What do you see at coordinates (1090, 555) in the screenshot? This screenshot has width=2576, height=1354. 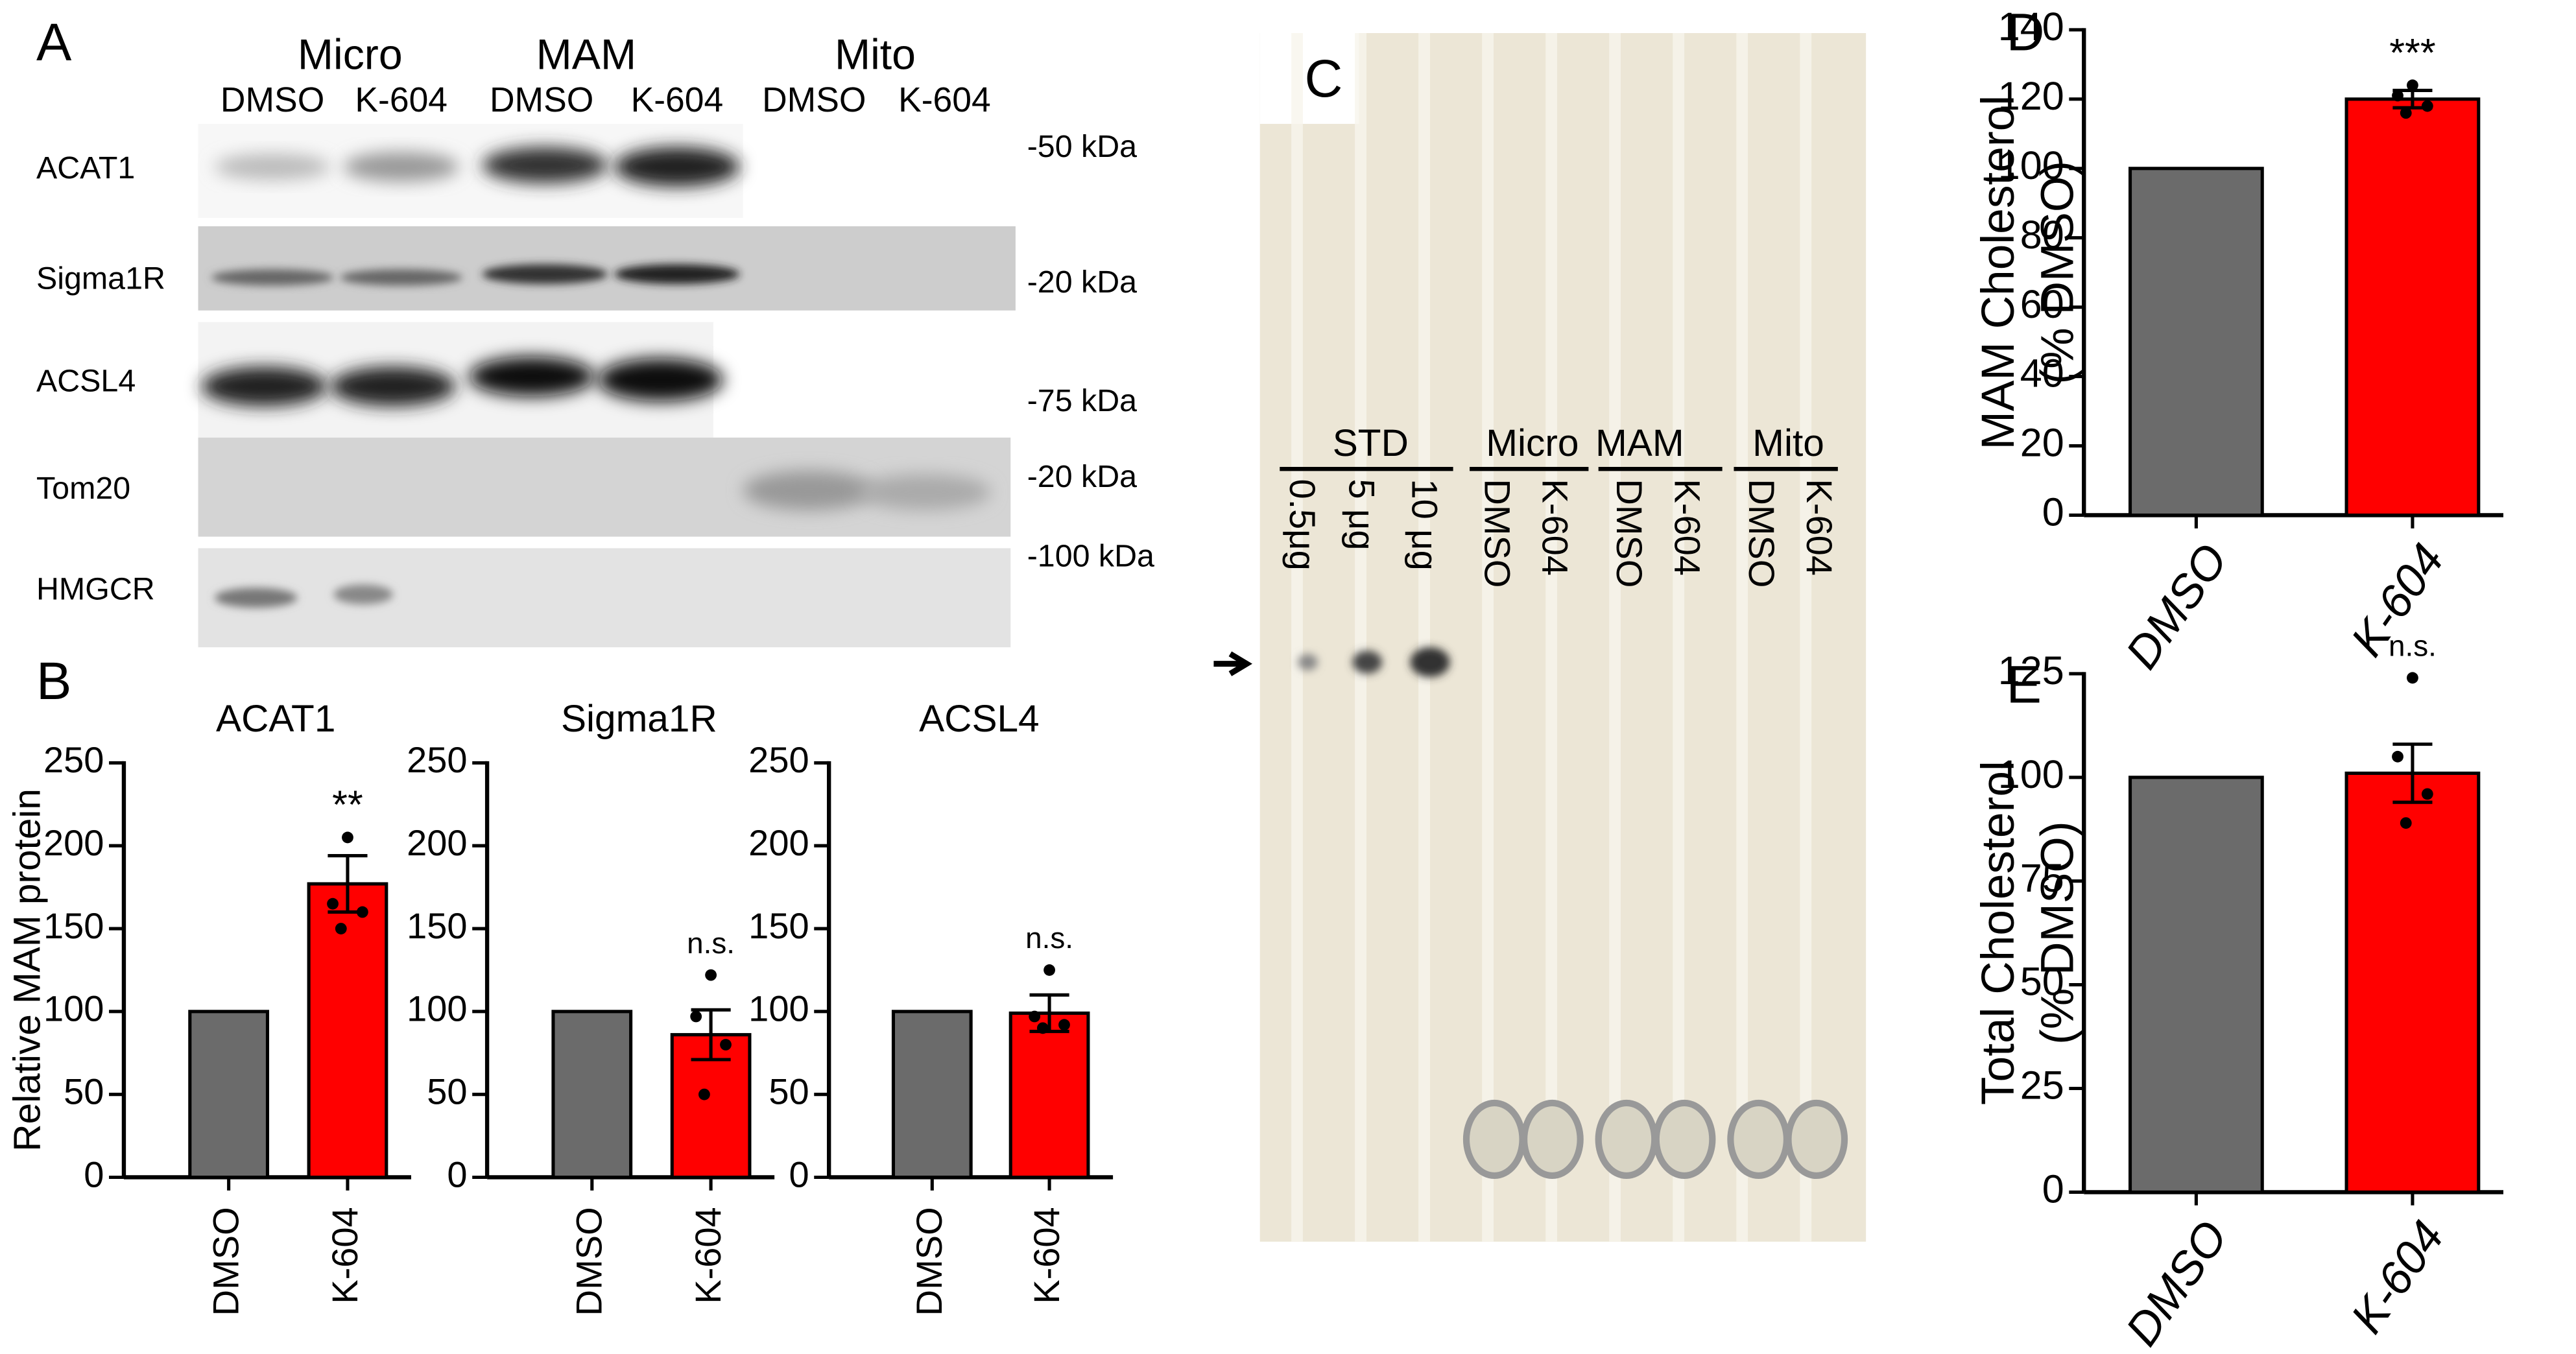 I see `blot-marker: -100 kDa` at bounding box center [1090, 555].